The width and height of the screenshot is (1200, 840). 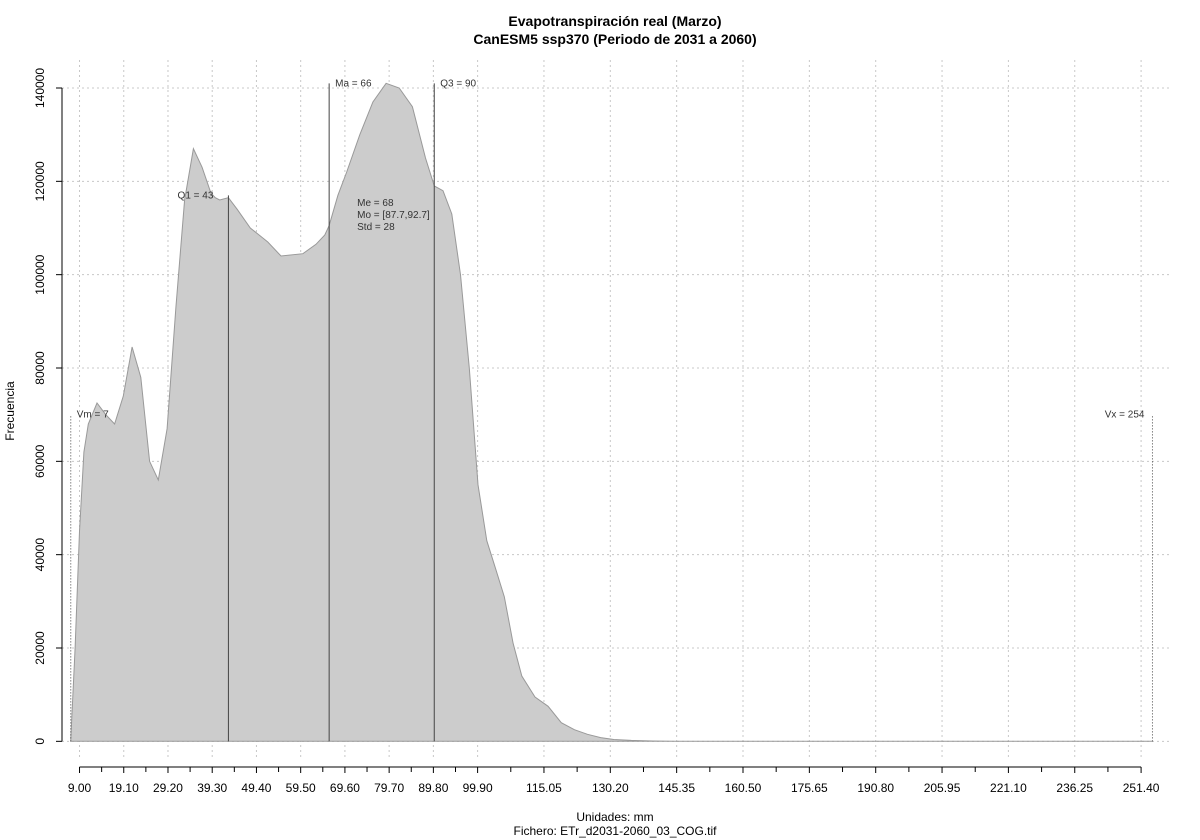 I want to click on y-axis: 0 20000 40000 60000 80000 100000 120000 140000, so click(x=48, y=406).